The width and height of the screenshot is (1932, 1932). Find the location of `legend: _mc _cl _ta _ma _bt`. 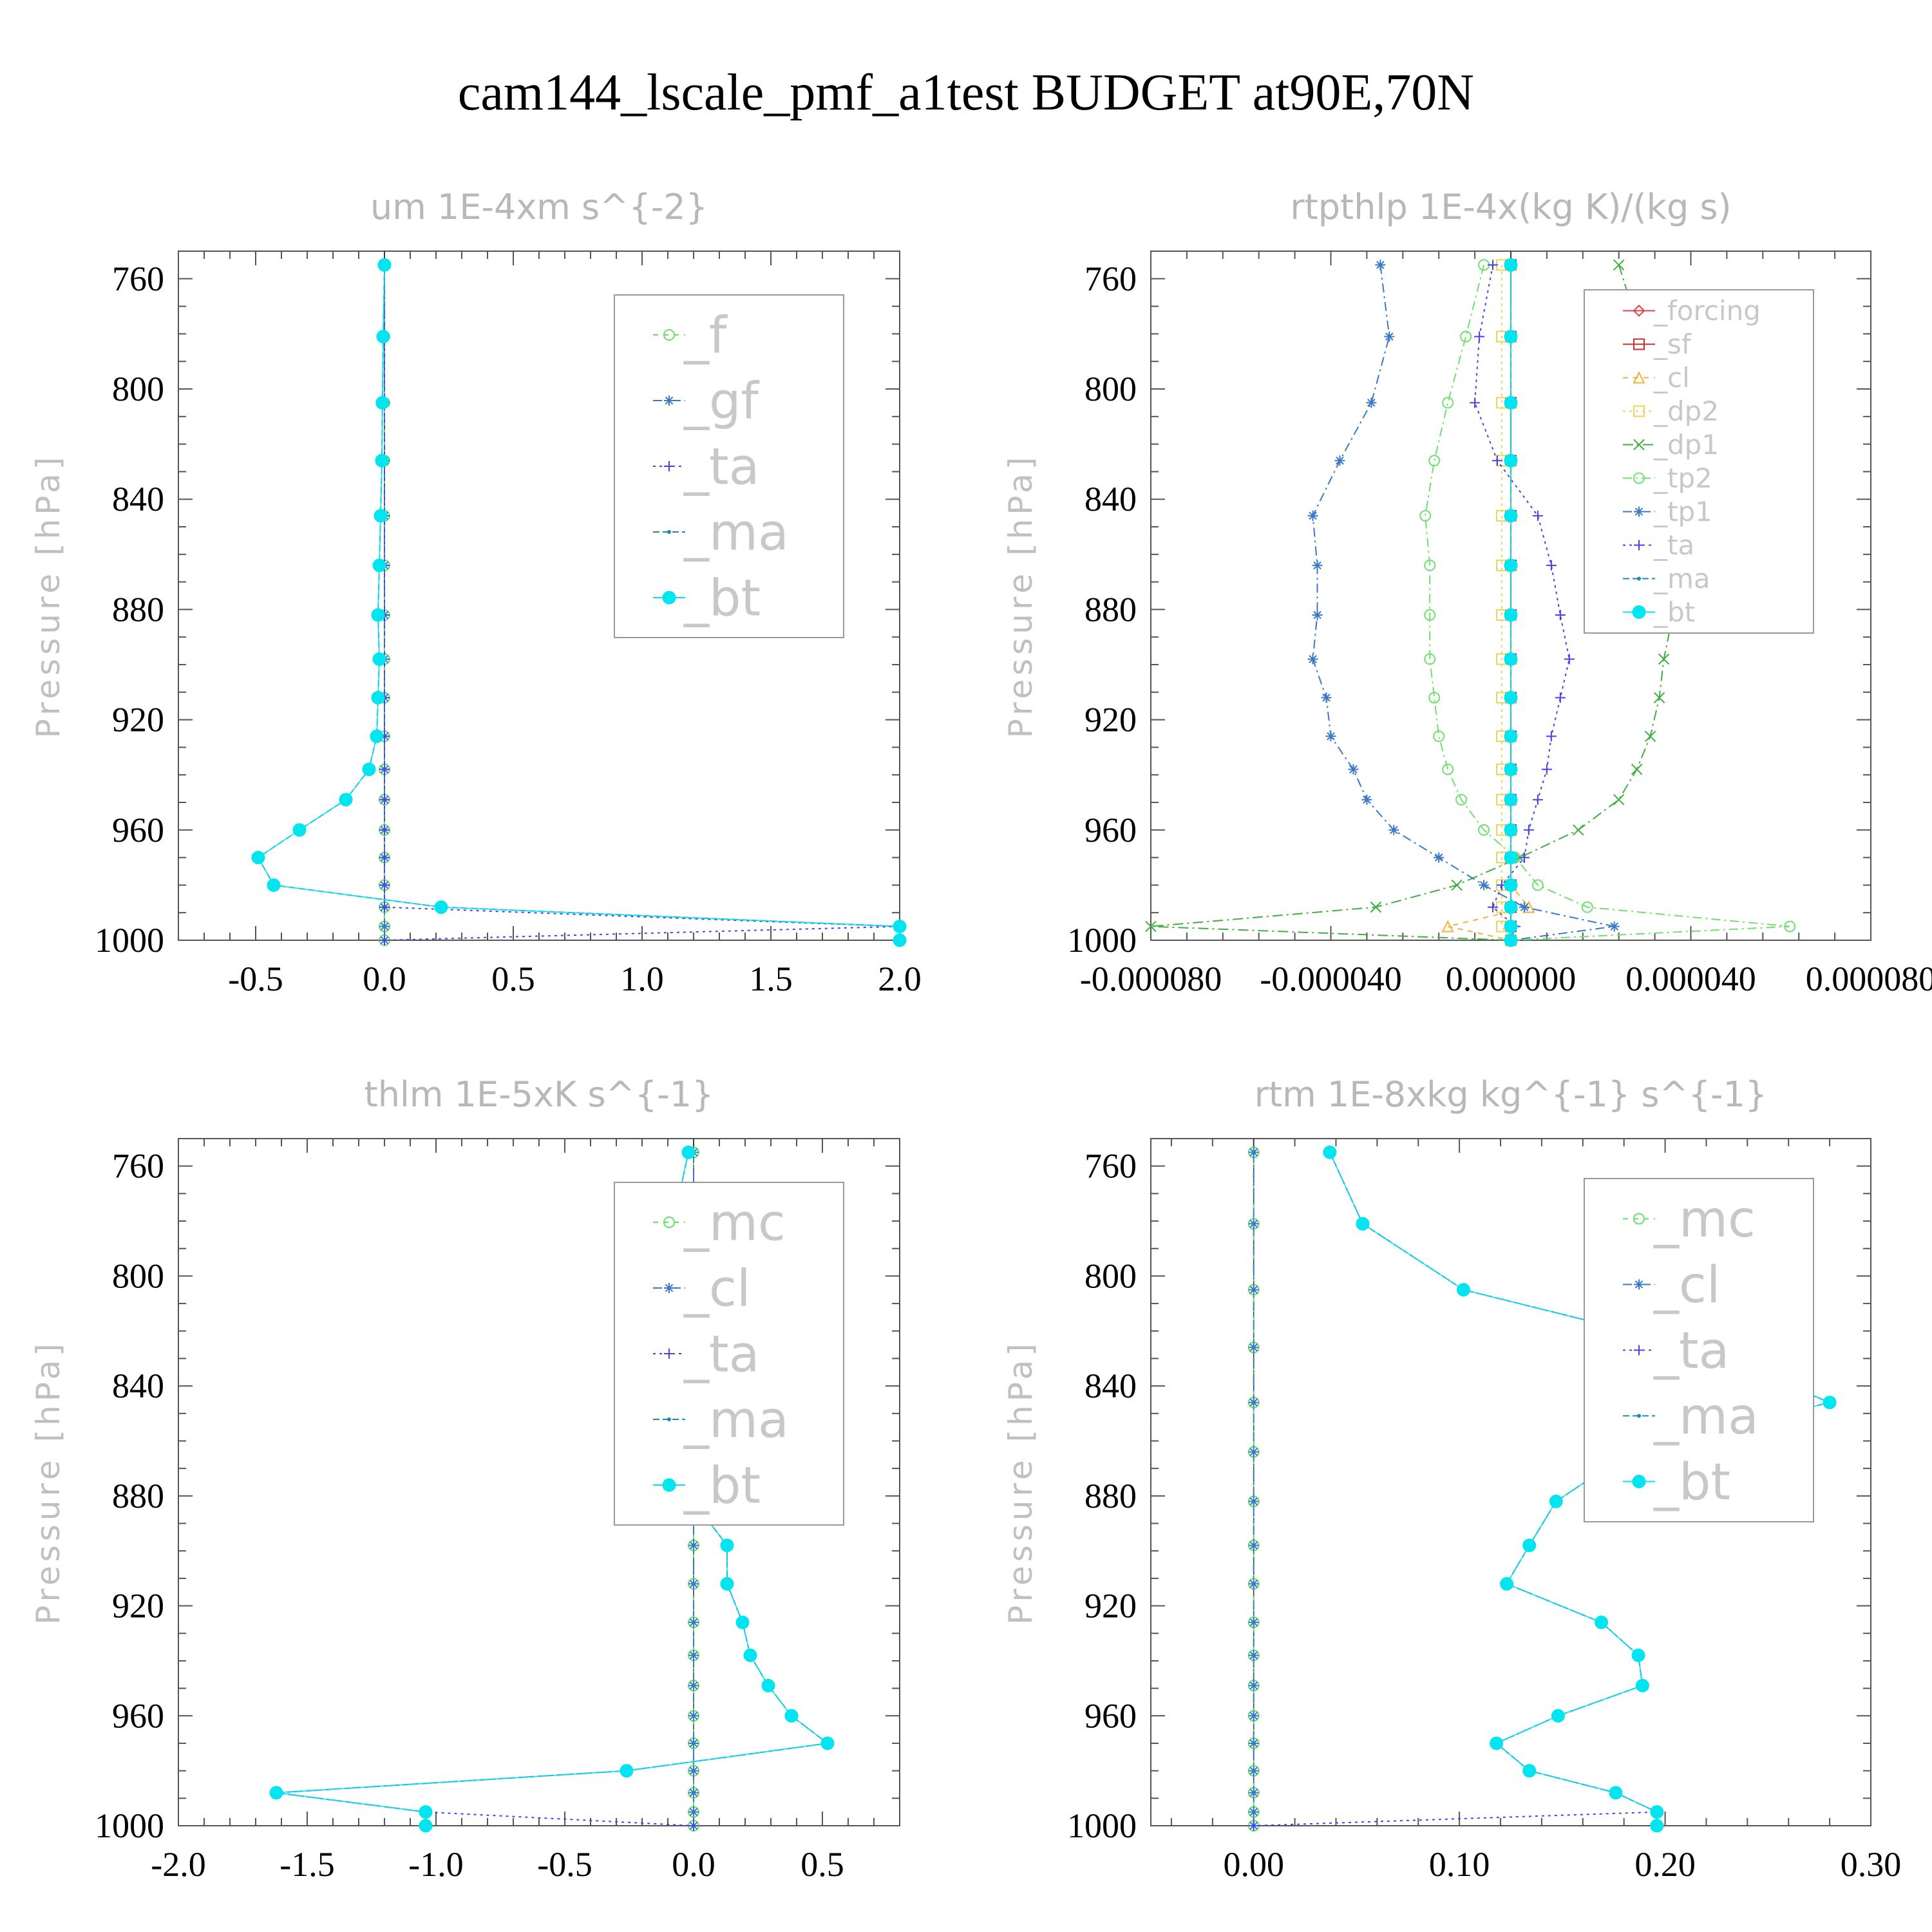

legend: _mc _cl _ta _ma _bt is located at coordinates (729, 1354).